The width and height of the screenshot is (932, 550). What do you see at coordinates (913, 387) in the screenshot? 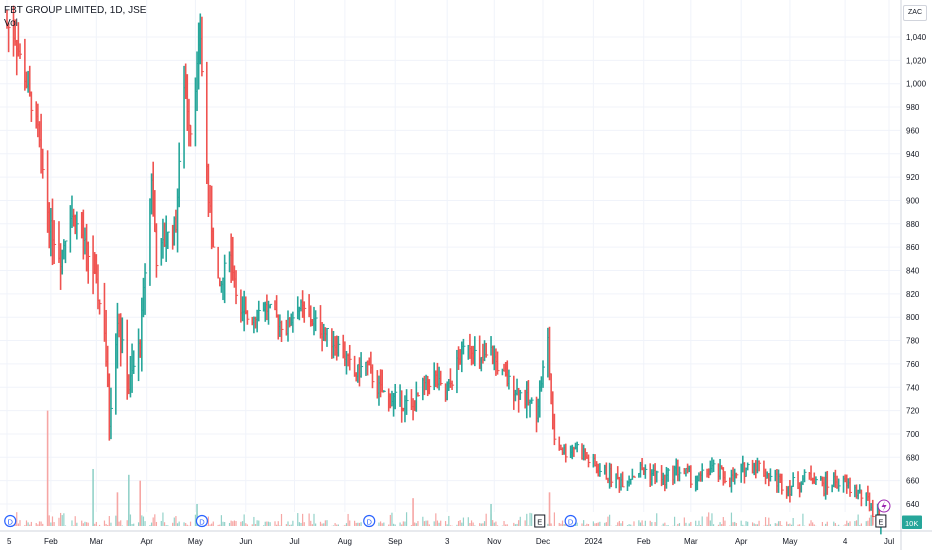
I see `y-tick-label: 740` at bounding box center [913, 387].